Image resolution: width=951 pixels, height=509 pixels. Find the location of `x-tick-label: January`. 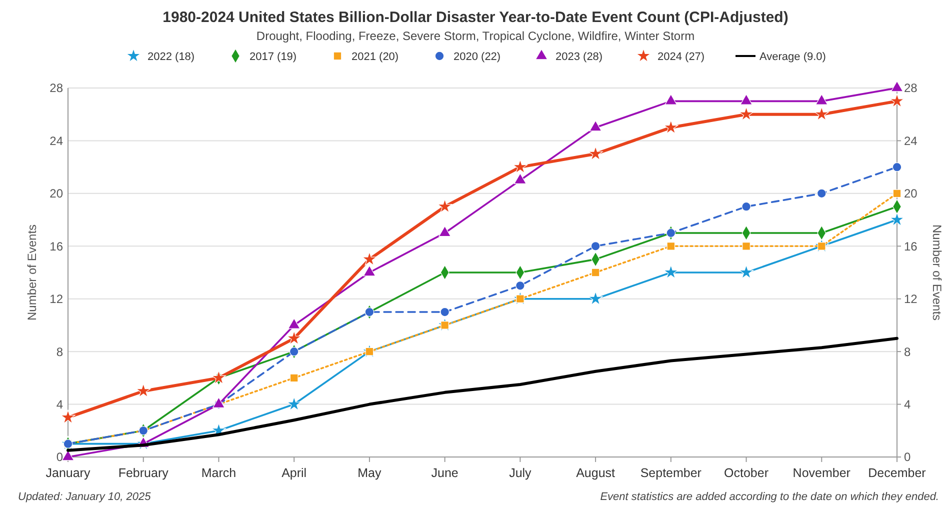

x-tick-label: January is located at coordinates (68, 473).